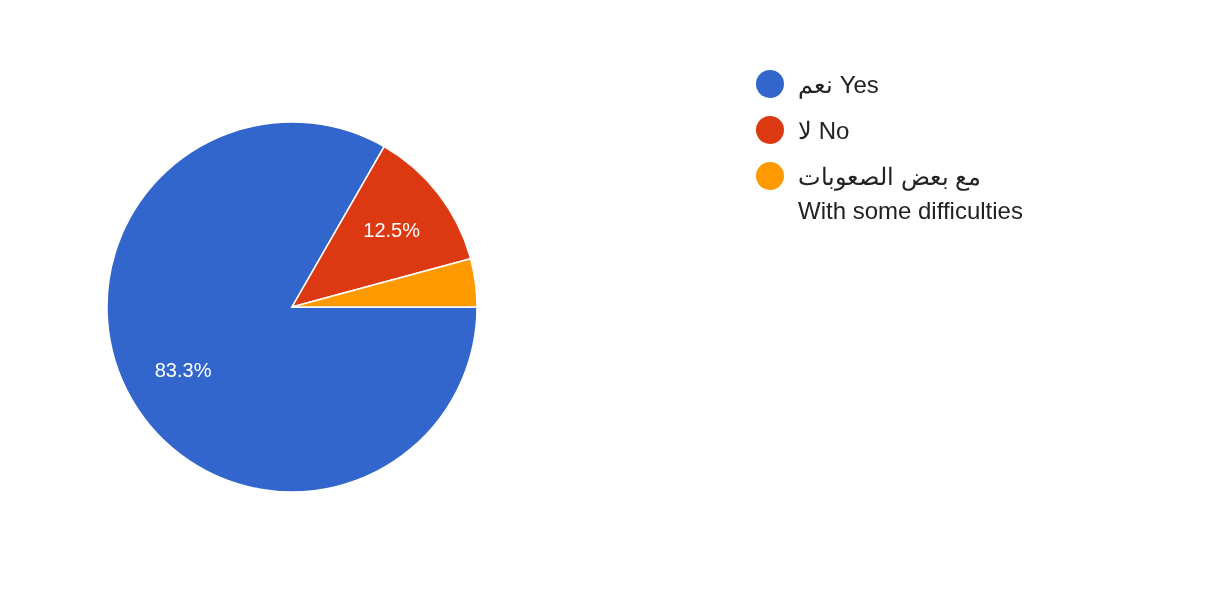  Describe the element at coordinates (824, 130) in the screenshot. I see `legend-label: لا No` at that location.